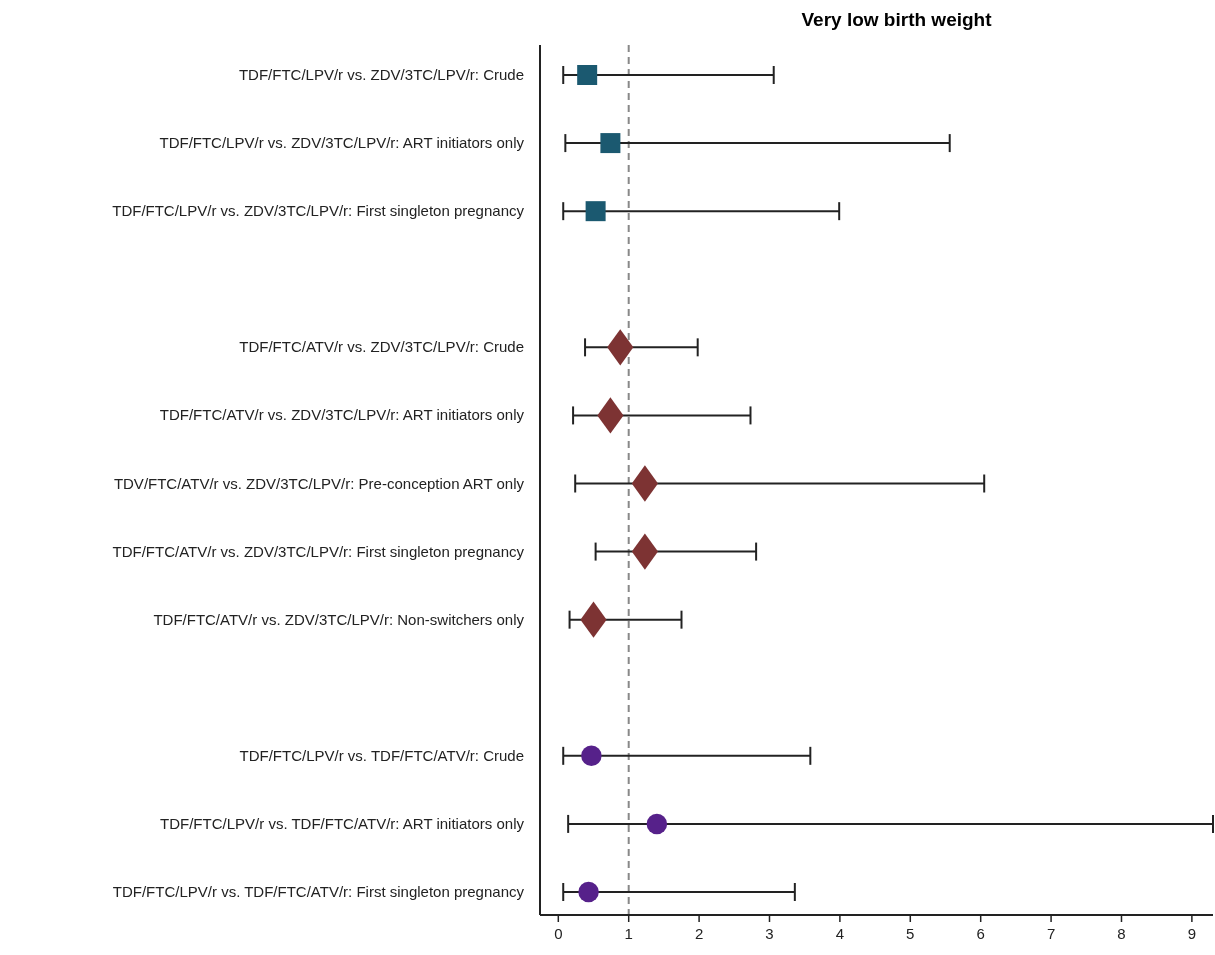 The height and width of the screenshot is (955, 1215). Describe the element at coordinates (318, 551) in the screenshot. I see `y-tick-label: TDF/FTC/ATV/r vs. ZDV/3TC/LPV/r: First singleton pregnancy` at that location.